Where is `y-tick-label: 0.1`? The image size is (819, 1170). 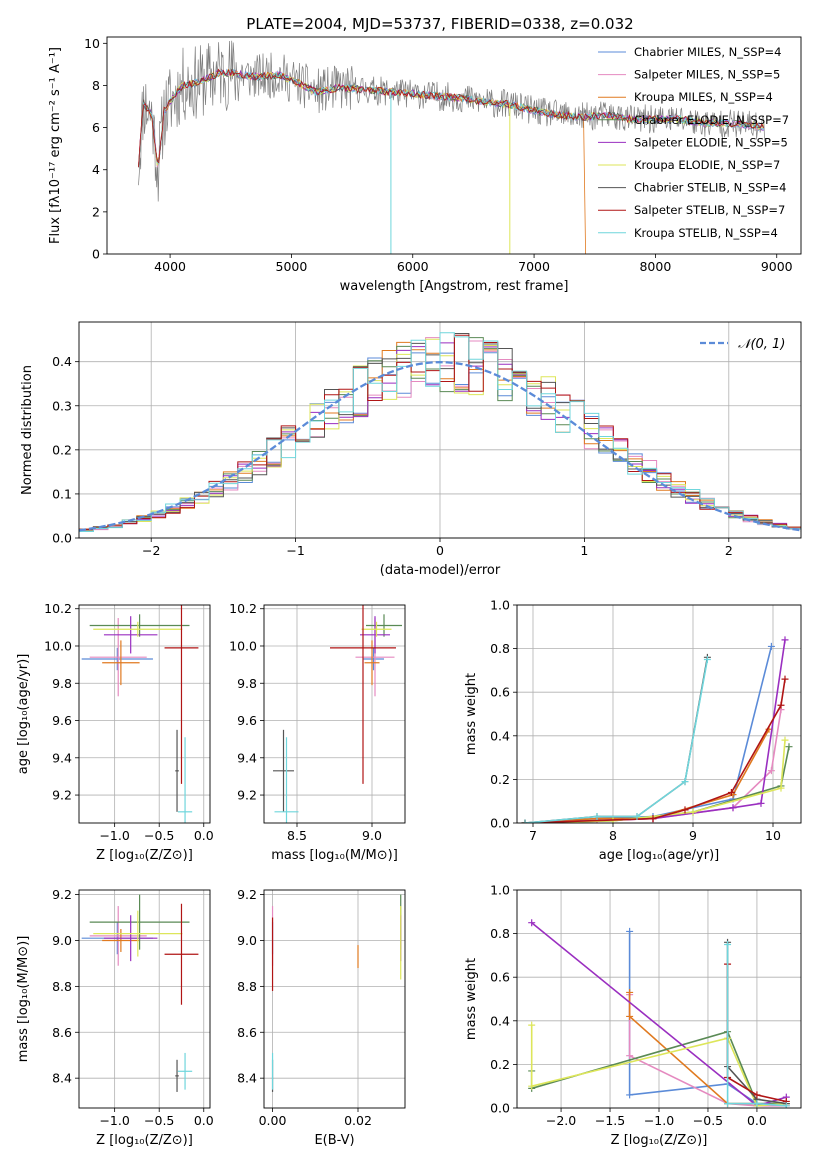 y-tick-label: 0.1 is located at coordinates (62, 493).